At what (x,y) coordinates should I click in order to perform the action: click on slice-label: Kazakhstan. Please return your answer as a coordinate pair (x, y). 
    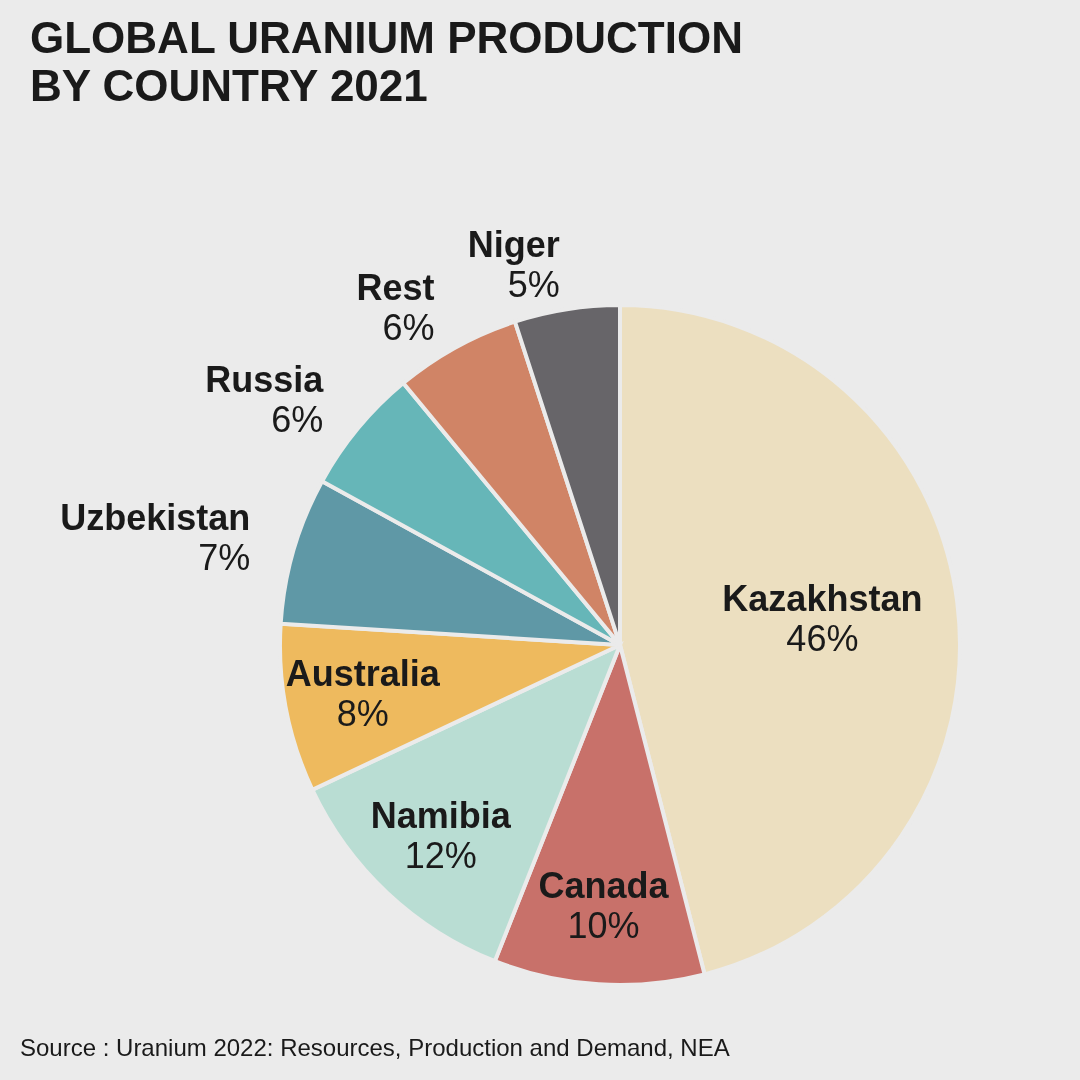
    Looking at the image, I should click on (822, 599).